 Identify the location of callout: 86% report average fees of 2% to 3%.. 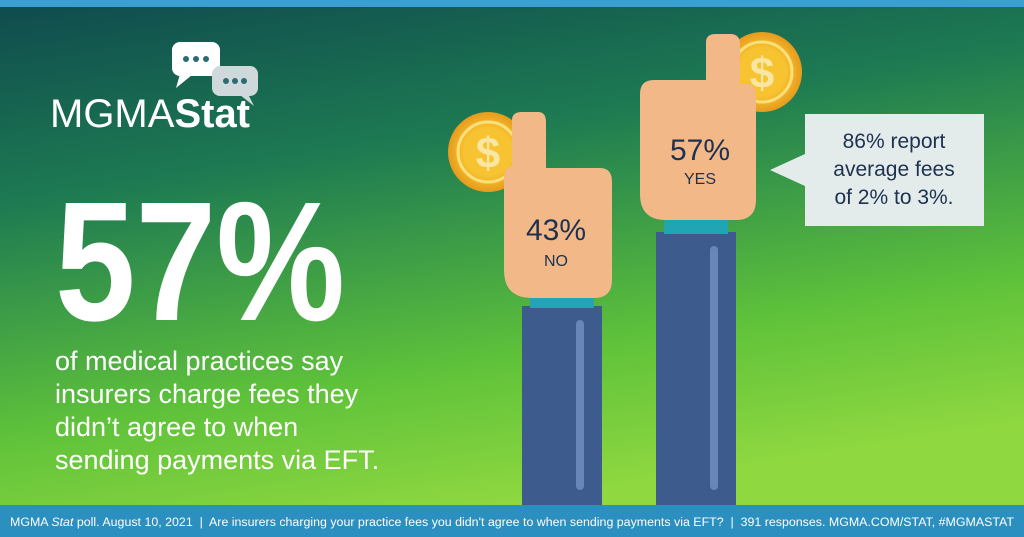
(877, 170).